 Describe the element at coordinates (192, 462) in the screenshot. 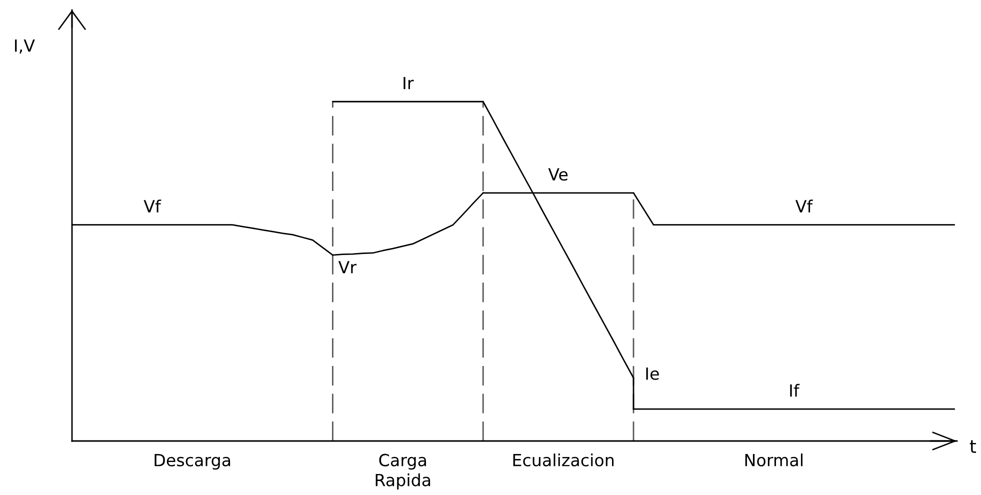

I see `x-tick-label: Descarga` at that location.